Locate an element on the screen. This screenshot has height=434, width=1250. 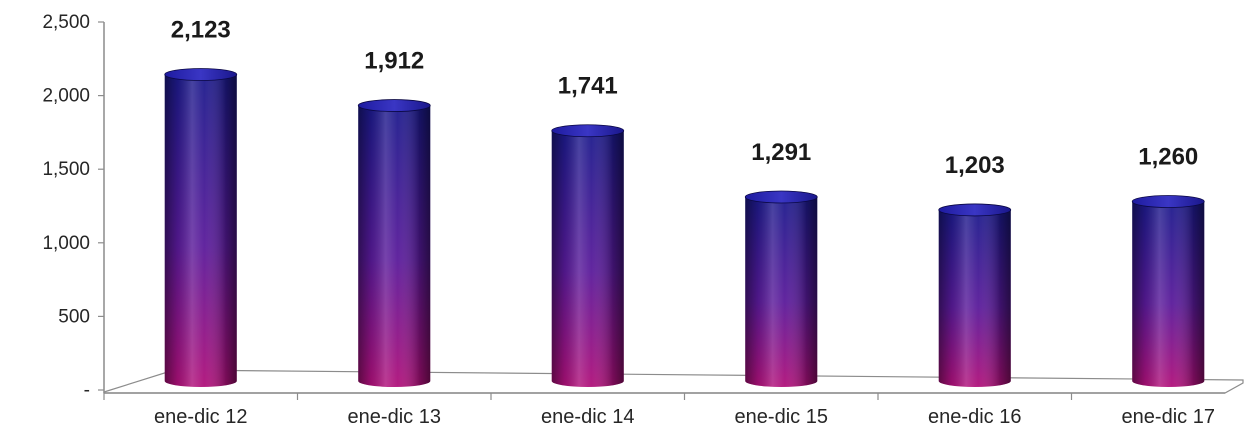
data-label: 2,123 is located at coordinates (201, 29).